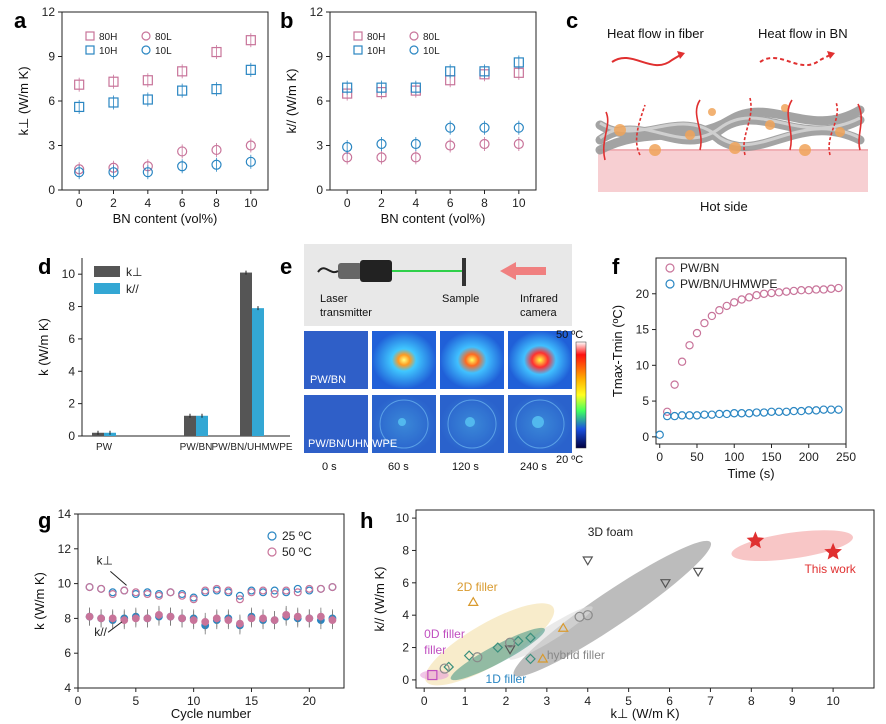 This screenshot has width=886, height=724. What do you see at coordinates (202, 425) in the screenshot?
I see `bar-k//` at bounding box center [202, 425].